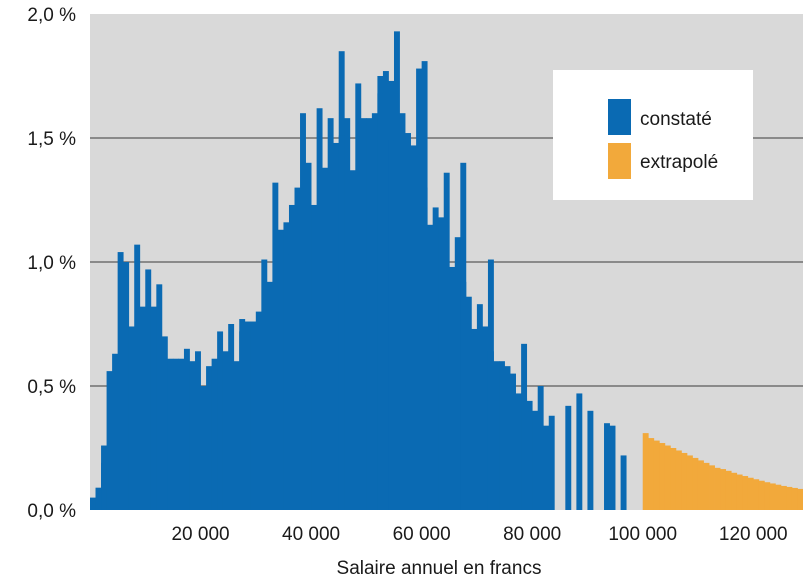 The height and width of the screenshot is (585, 803). I want to click on legend-box, so click(653, 135).